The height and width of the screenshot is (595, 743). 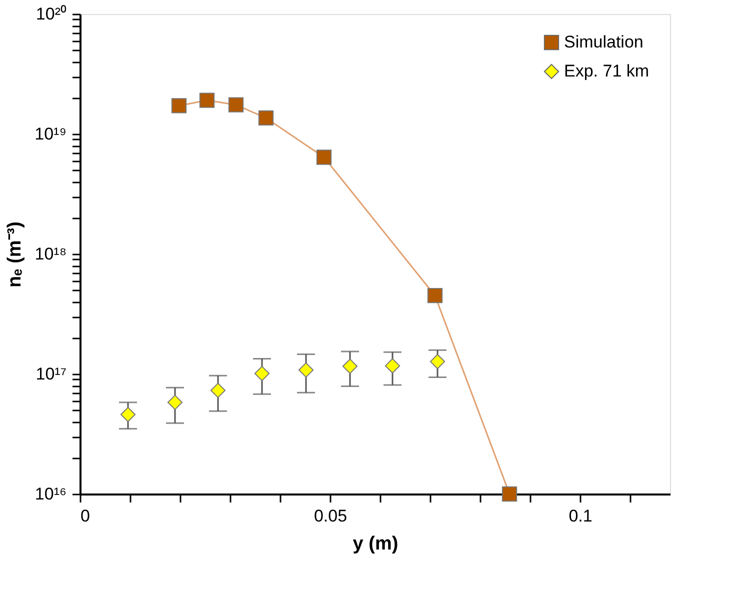 What do you see at coordinates (85, 516) in the screenshot?
I see `x-tick-label: 0` at bounding box center [85, 516].